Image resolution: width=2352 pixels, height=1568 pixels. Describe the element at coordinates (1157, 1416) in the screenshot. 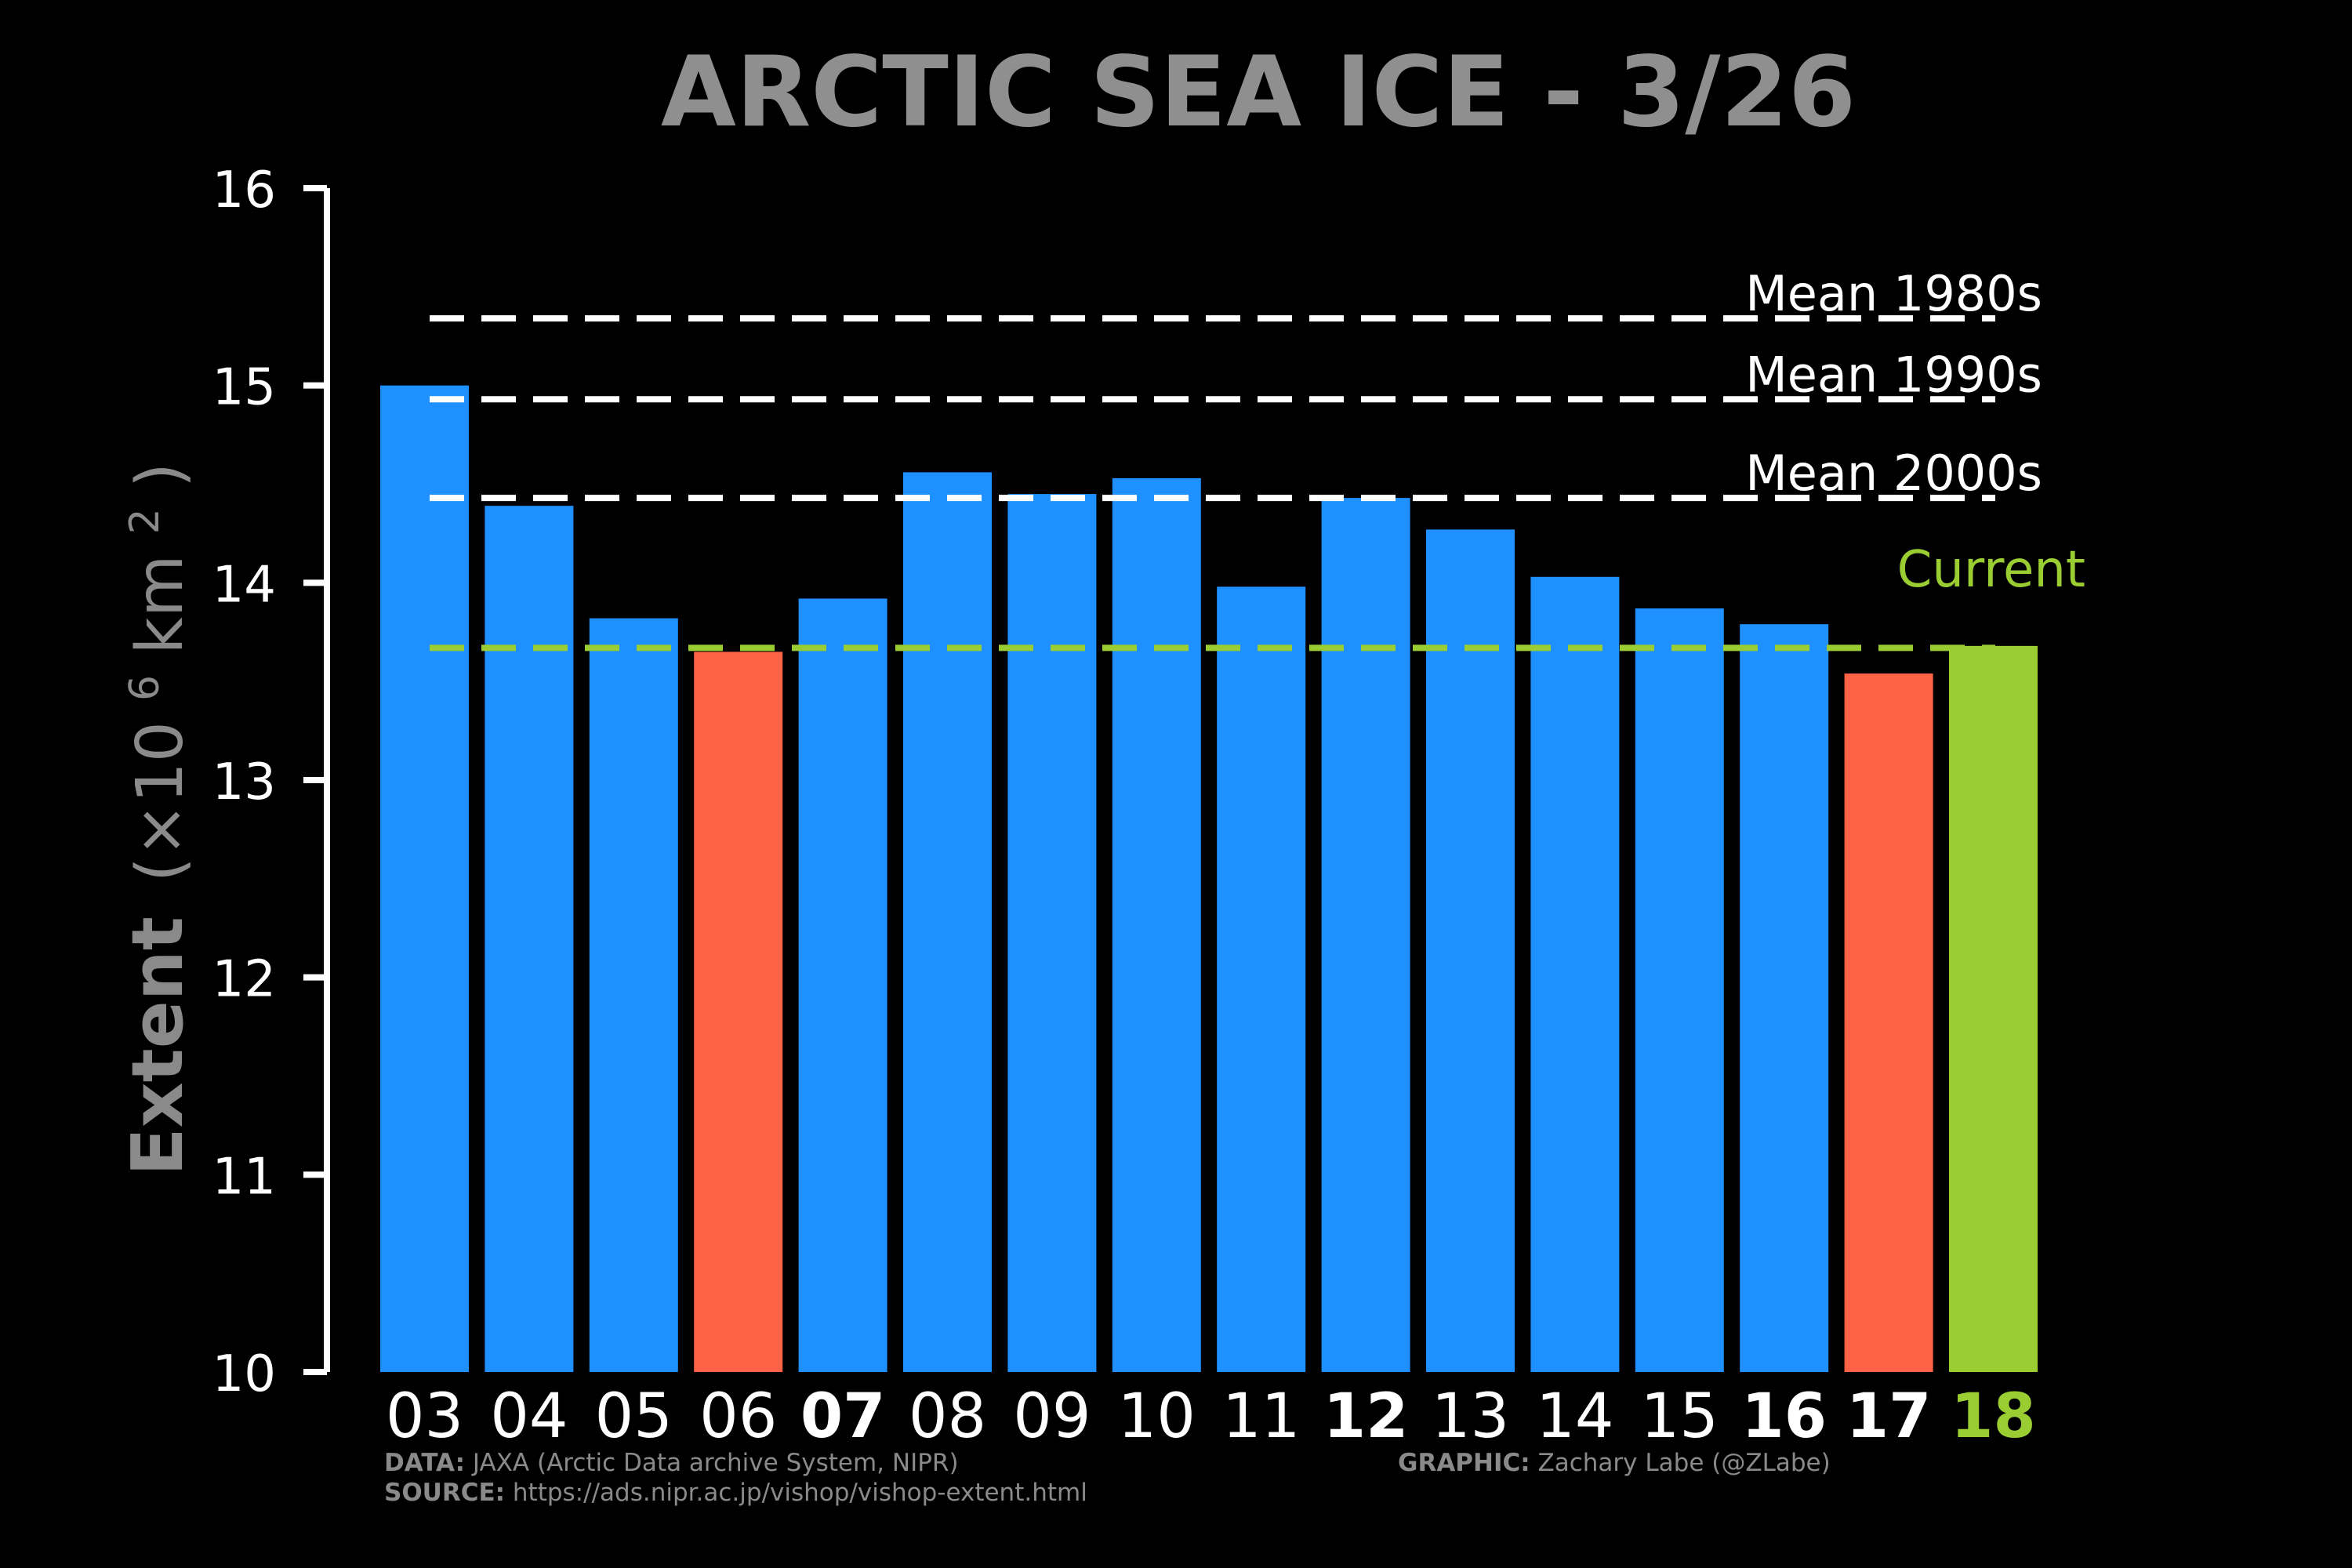

I see `x-tick-label-10: 10` at that location.